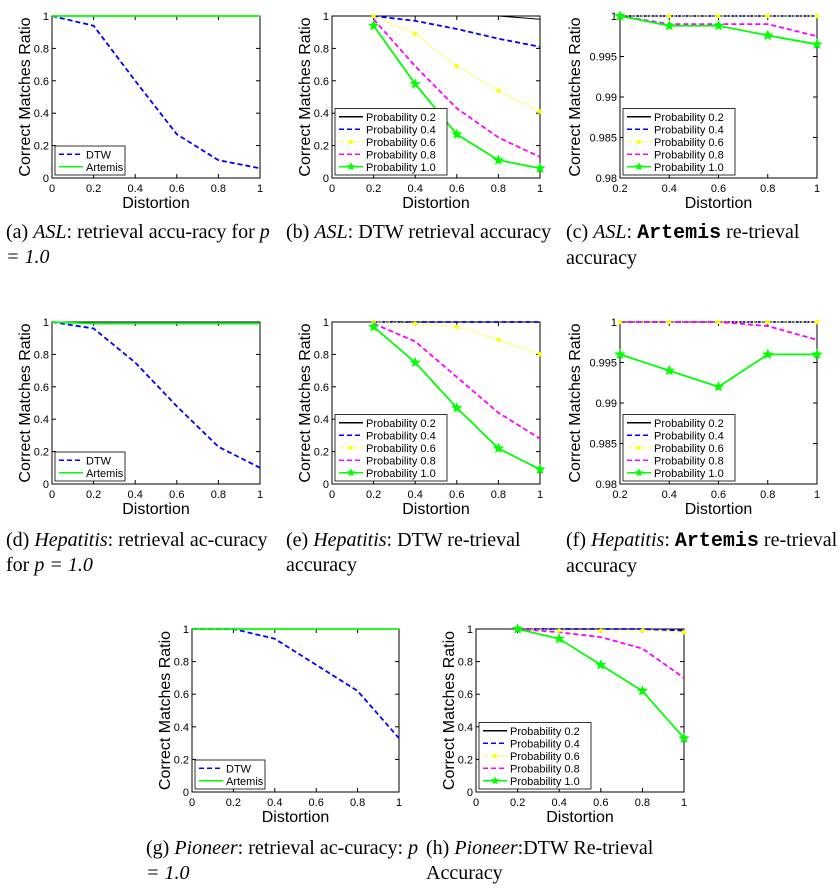 The image size is (840, 893). What do you see at coordinates (245, 782) in the screenshot?
I see `legend-label: Artemis` at bounding box center [245, 782].